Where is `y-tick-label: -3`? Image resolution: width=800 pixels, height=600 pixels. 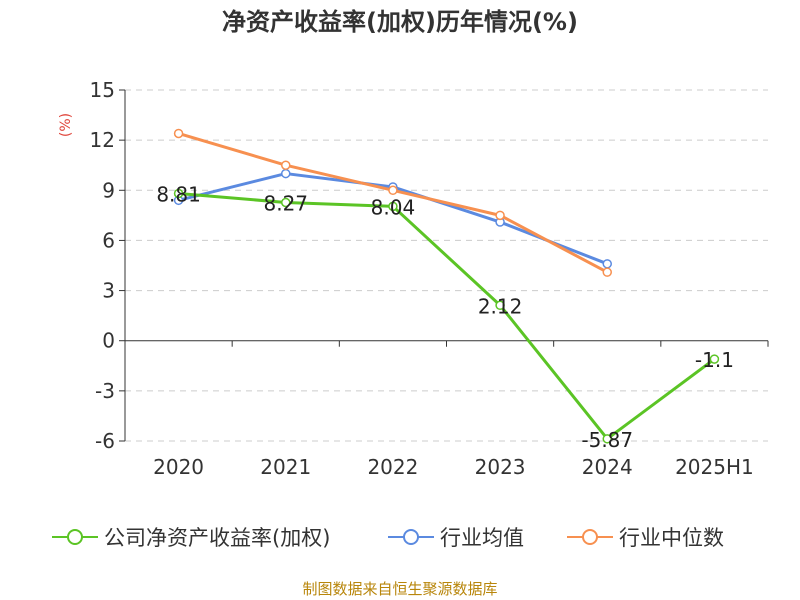
y-tick-label: -3 is located at coordinates (105, 391).